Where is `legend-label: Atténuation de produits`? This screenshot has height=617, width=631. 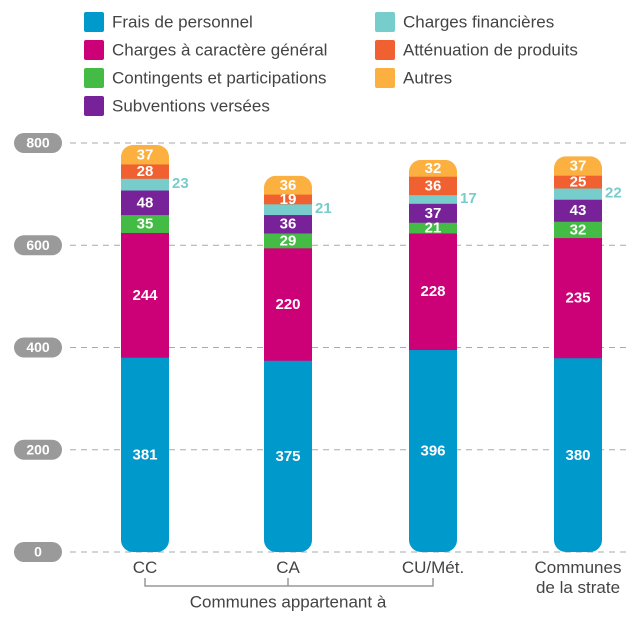
legend-label: Atténuation de produits is located at coordinates (490, 49).